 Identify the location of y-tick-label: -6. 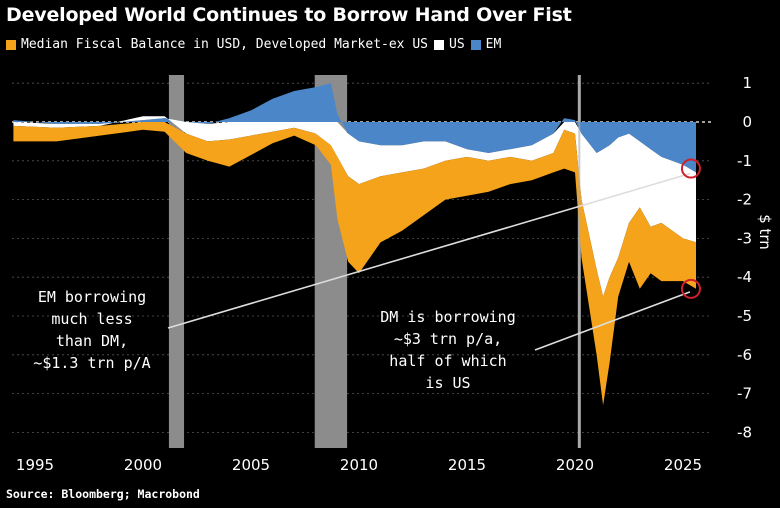
(744, 355).